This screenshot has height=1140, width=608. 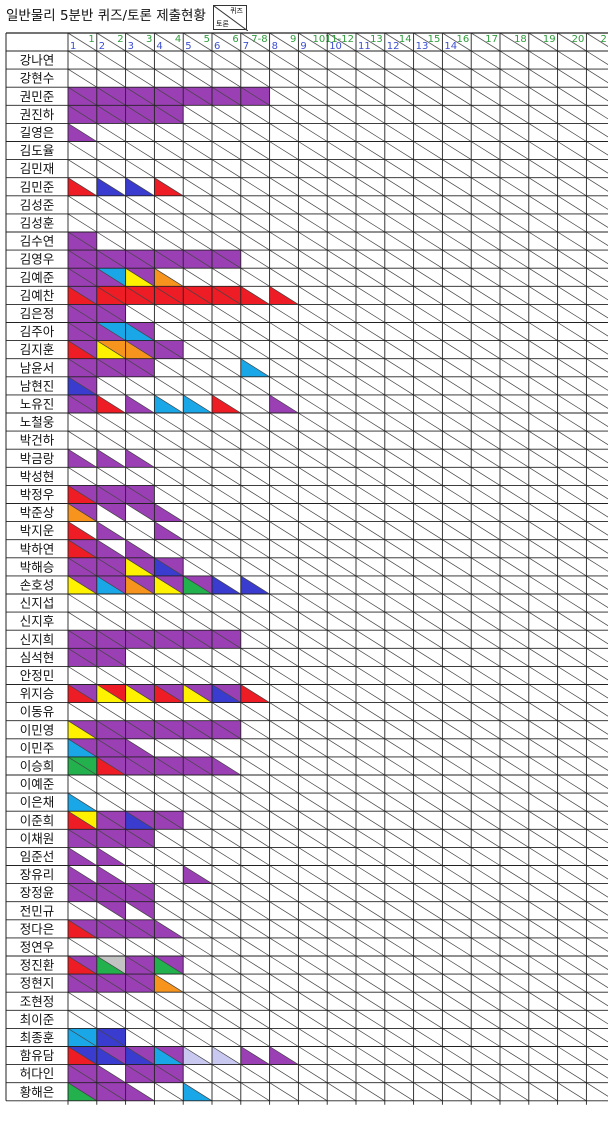 What do you see at coordinates (230, 18) in the screenshot?
I see `legend-box: 퀴즈 토론` at bounding box center [230, 18].